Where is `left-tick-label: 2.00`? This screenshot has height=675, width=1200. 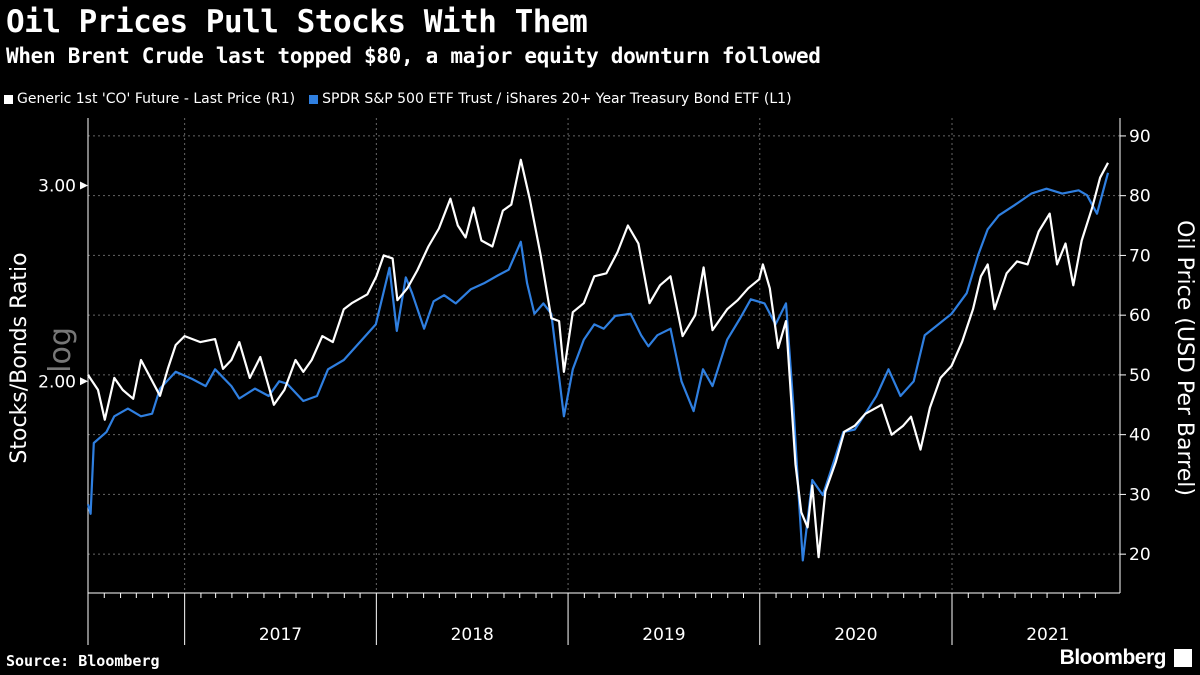
left-tick-label: 2.00 is located at coordinates (57, 382).